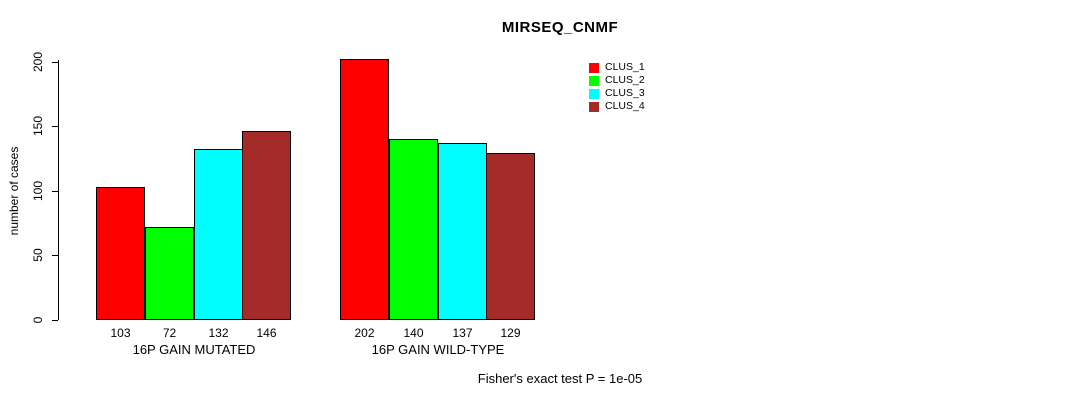 The image size is (1090, 400). I want to click on bar-value-label: 103, so click(120, 333).